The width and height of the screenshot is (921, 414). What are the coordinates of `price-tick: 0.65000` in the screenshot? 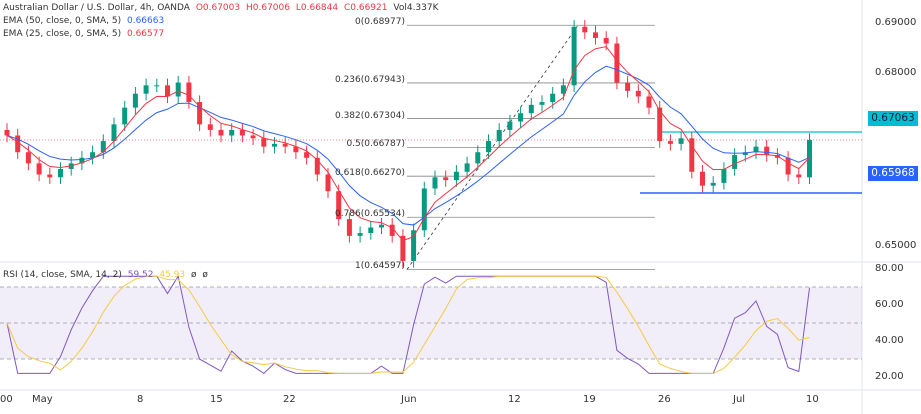 It's located at (896, 245).